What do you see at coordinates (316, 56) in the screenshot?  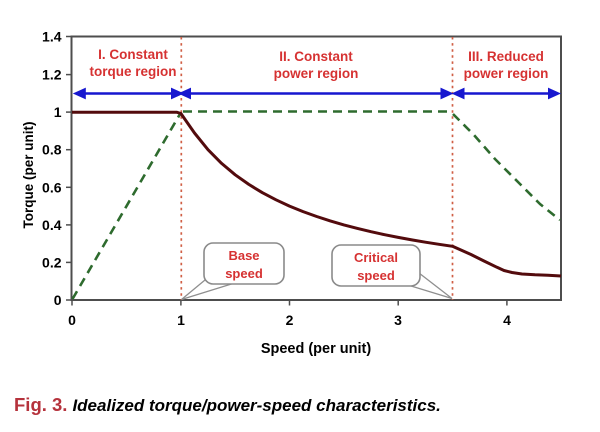 I see `svg-text: II. Constant` at bounding box center [316, 56].